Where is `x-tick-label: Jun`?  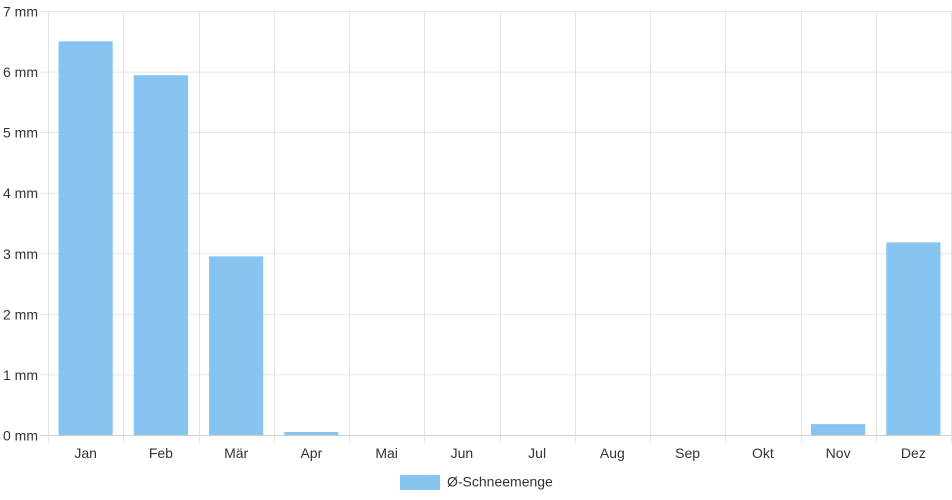 x-tick-label: Jun is located at coordinates (462, 453).